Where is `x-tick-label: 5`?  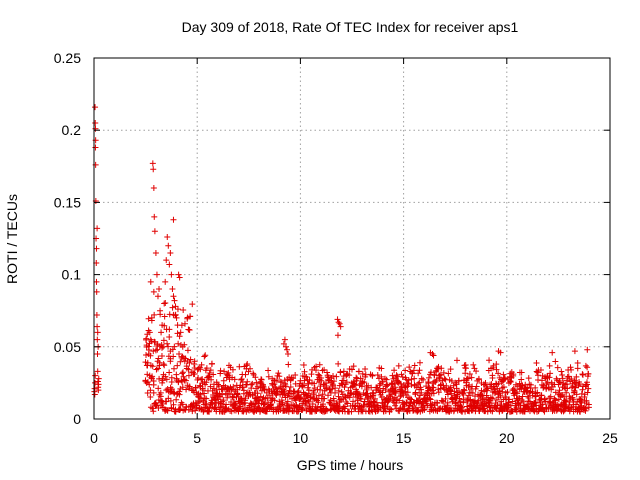
x-tick-label: 5 is located at coordinates (197, 438).